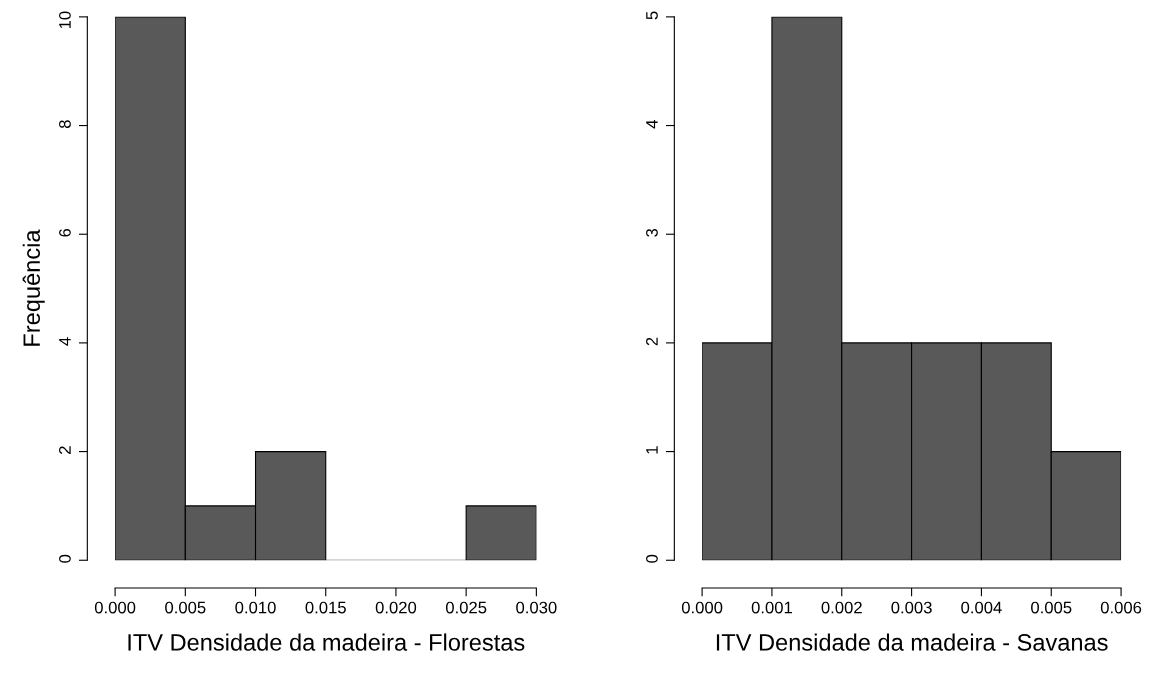 This screenshot has width=1151, height=675. I want to click on y-tick-label: 5, so click(652, 15).